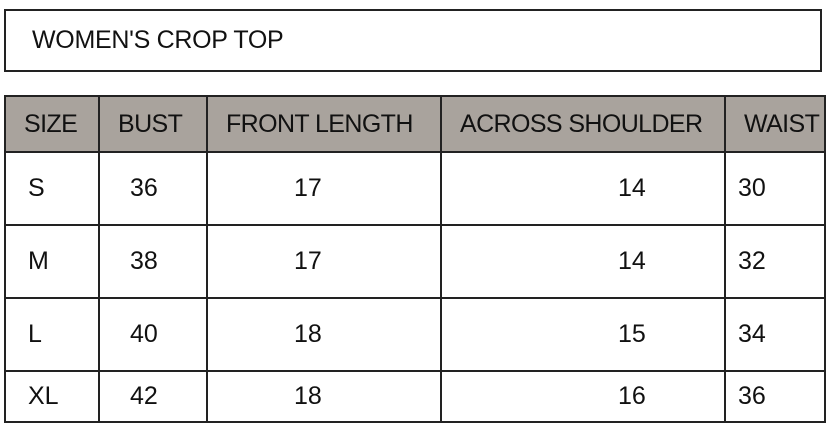 The image size is (838, 441). What do you see at coordinates (52, 334) in the screenshot?
I see `cell-size: L` at bounding box center [52, 334].